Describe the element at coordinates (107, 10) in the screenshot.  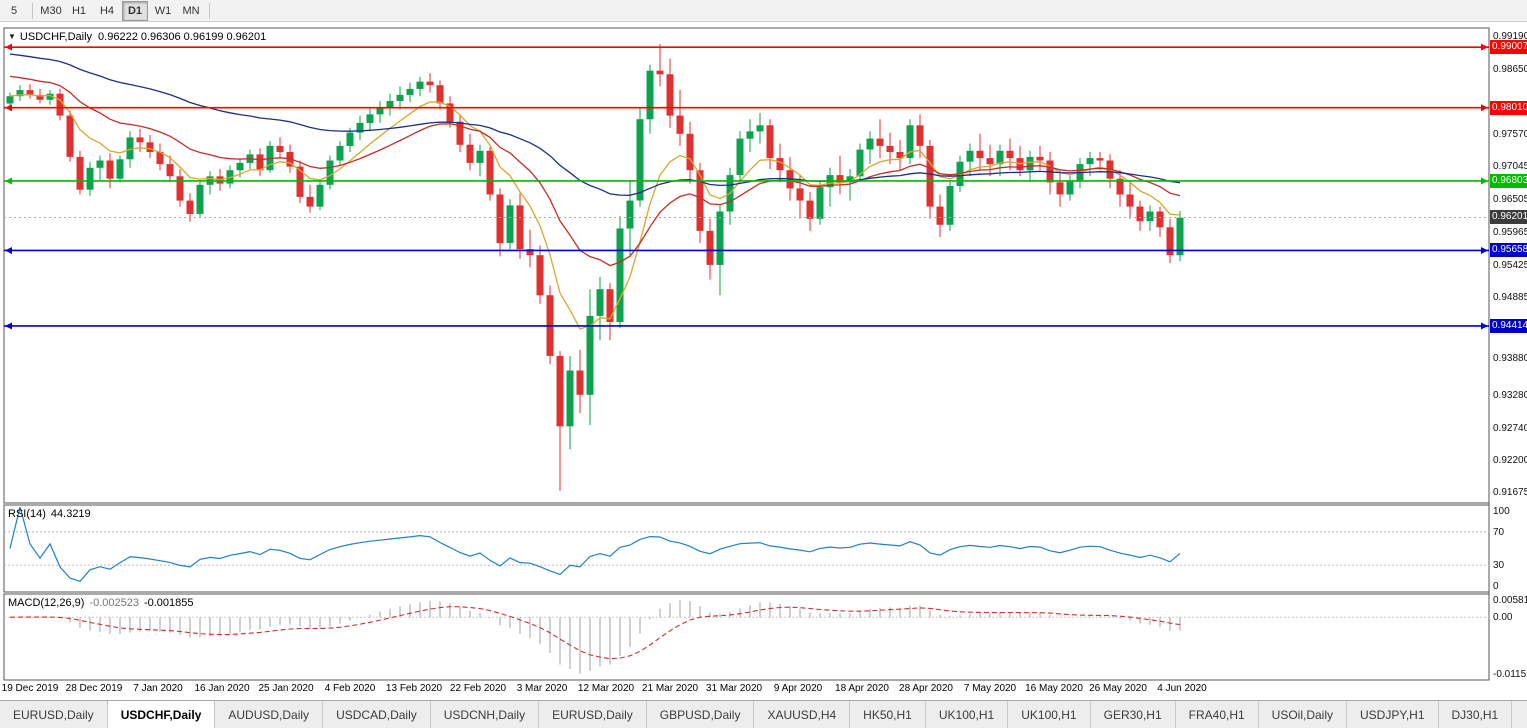
I see `timeframe-button-h4: H4` at that location.